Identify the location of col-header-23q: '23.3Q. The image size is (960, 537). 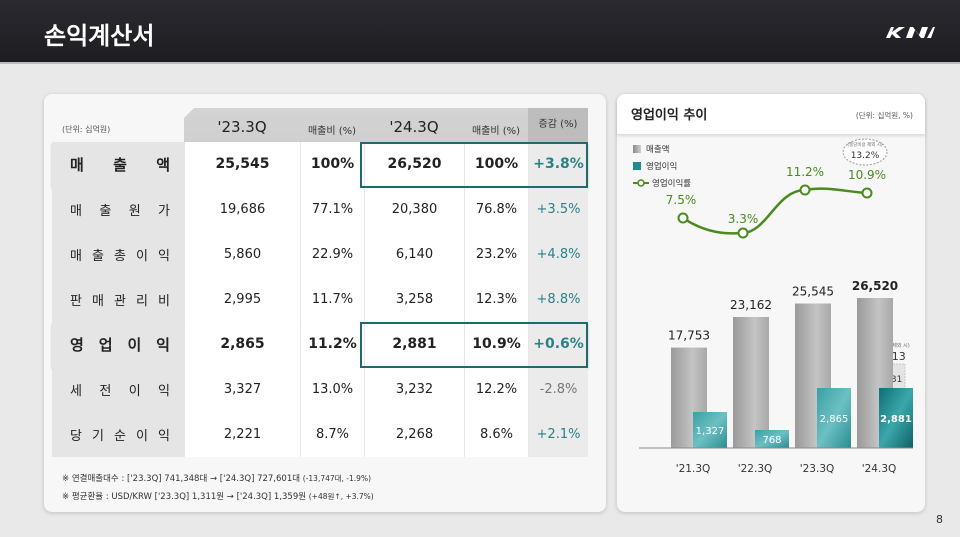
(242, 127).